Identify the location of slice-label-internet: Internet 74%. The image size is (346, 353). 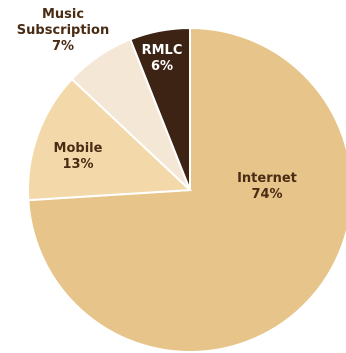
(267, 186).